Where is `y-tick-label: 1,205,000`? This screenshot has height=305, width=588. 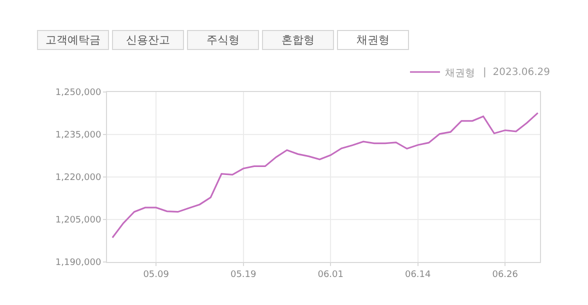
y-tick-label: 1,205,000 is located at coordinates (78, 221).